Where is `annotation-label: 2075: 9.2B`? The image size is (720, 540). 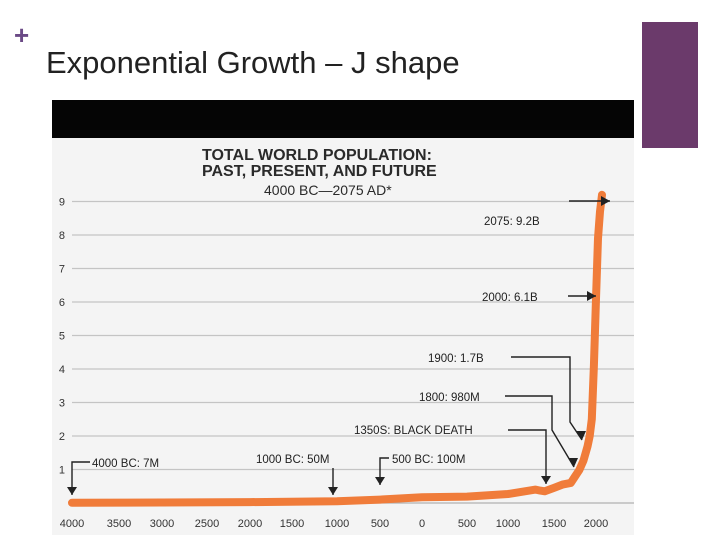 annotation-label: 2075: 9.2B is located at coordinates (512, 222).